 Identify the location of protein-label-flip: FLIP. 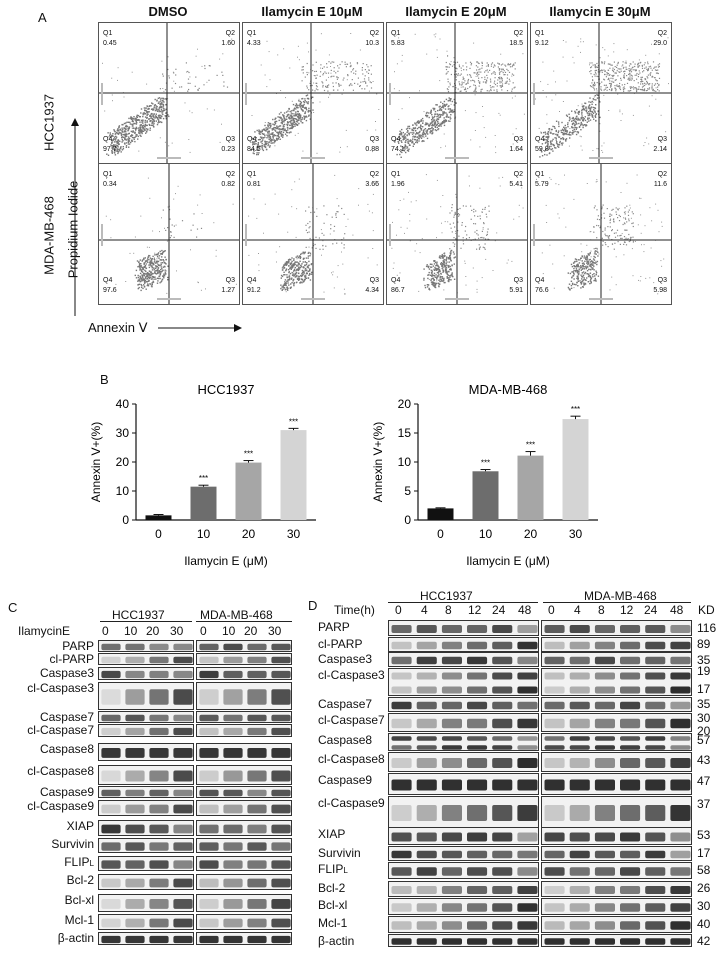
(77, 862).